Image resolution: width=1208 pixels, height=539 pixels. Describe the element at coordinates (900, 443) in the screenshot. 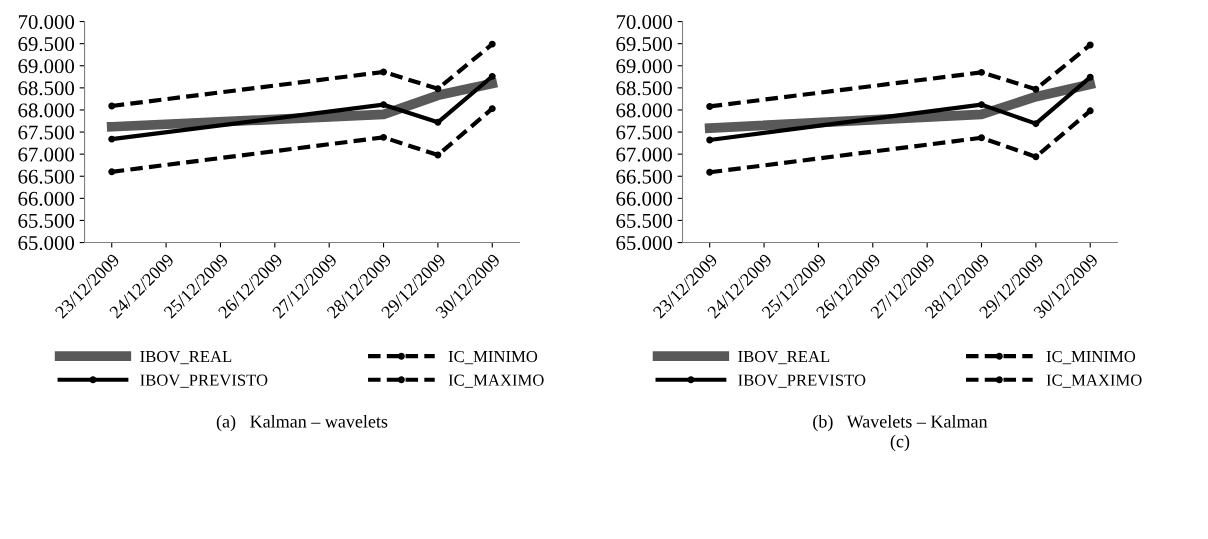

I see `text: (c)` at that location.